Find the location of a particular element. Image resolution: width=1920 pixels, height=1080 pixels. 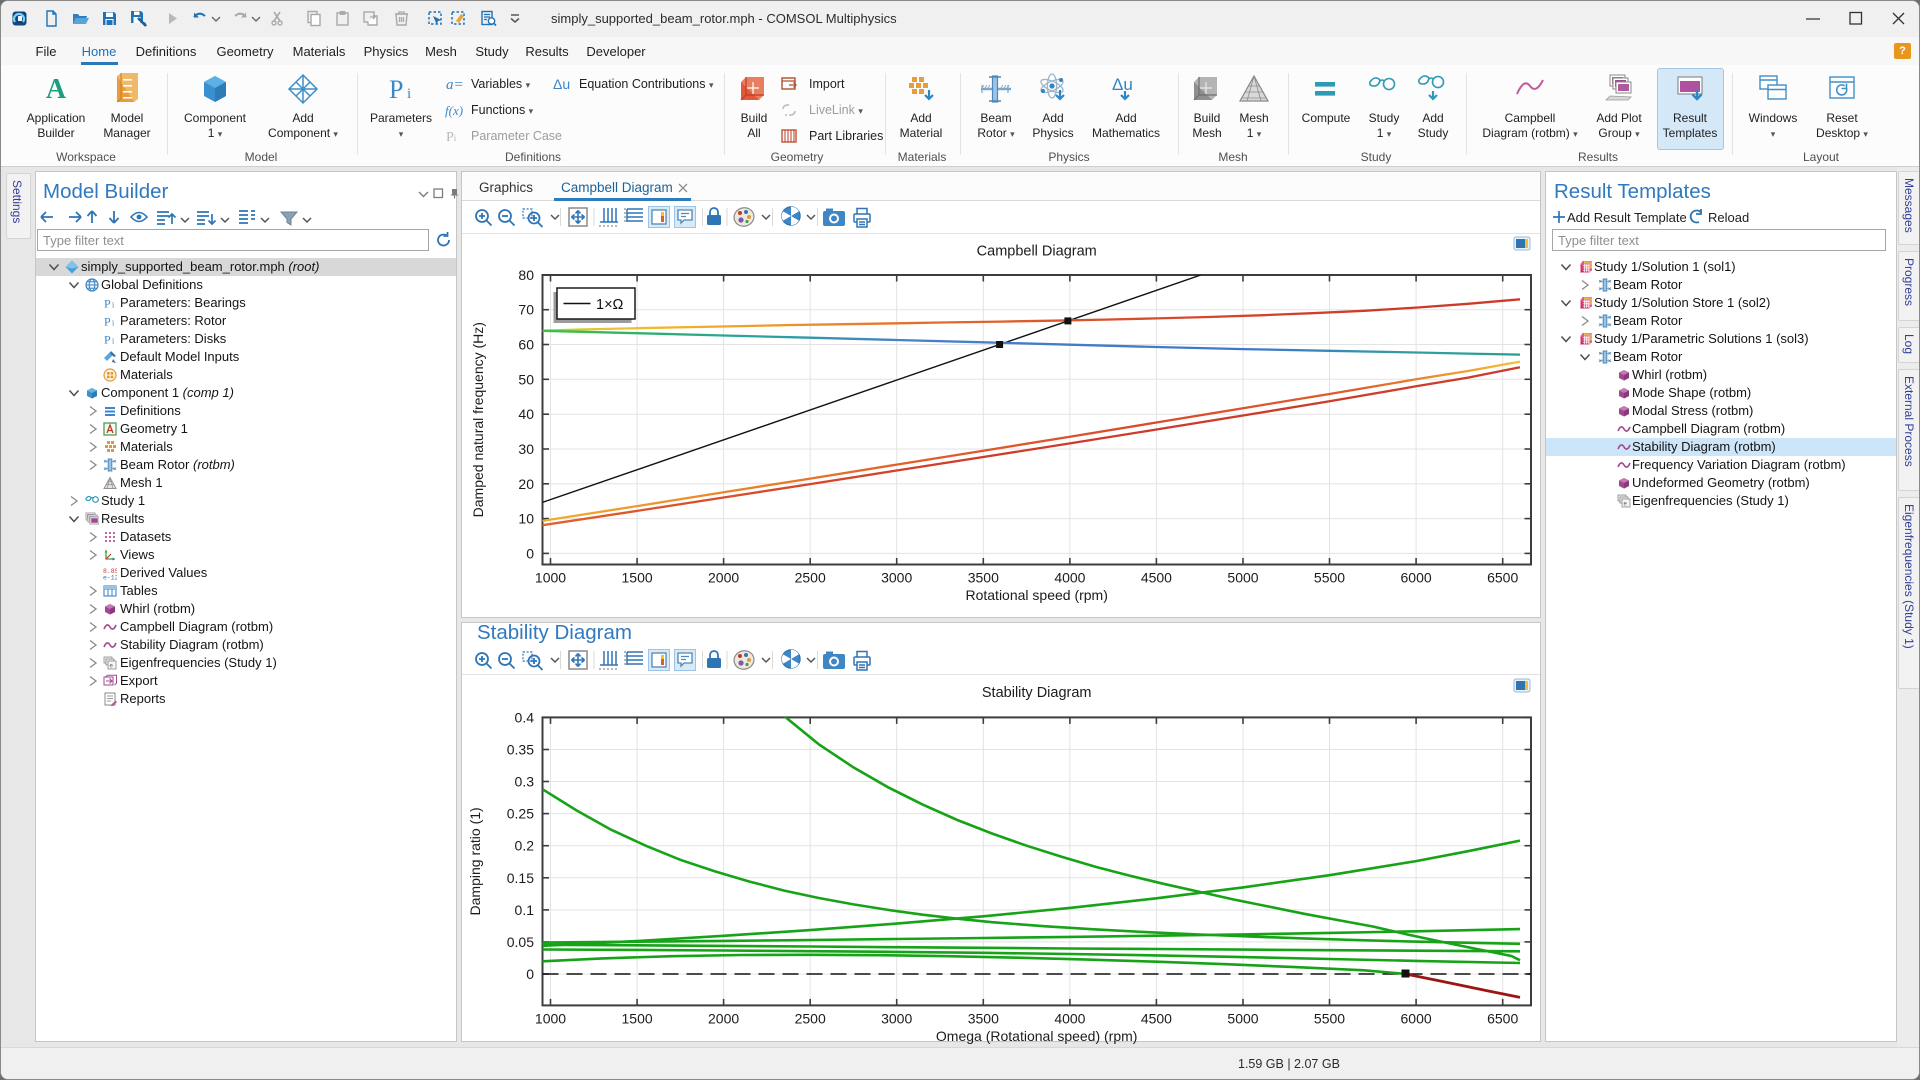

svg-text: Rotational speed (rpm) is located at coordinates (1036, 595).